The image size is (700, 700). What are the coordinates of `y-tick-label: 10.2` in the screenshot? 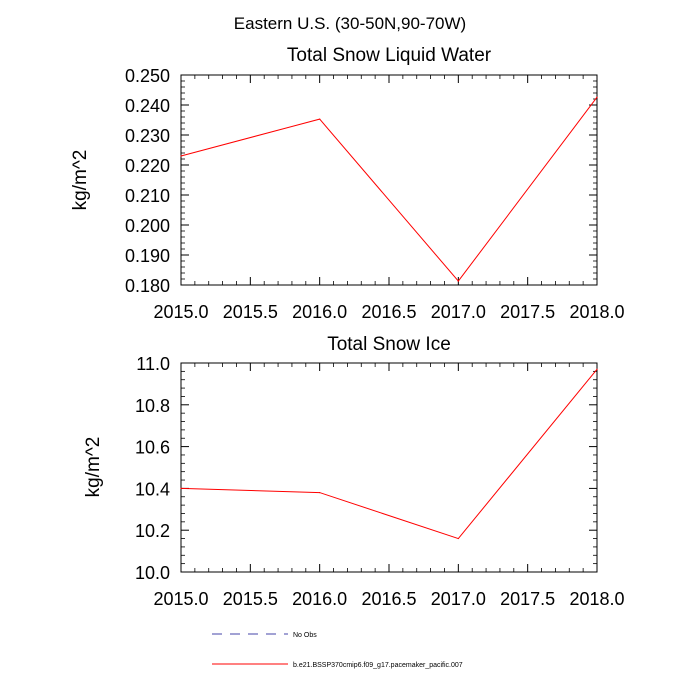 It's located at (152, 531).